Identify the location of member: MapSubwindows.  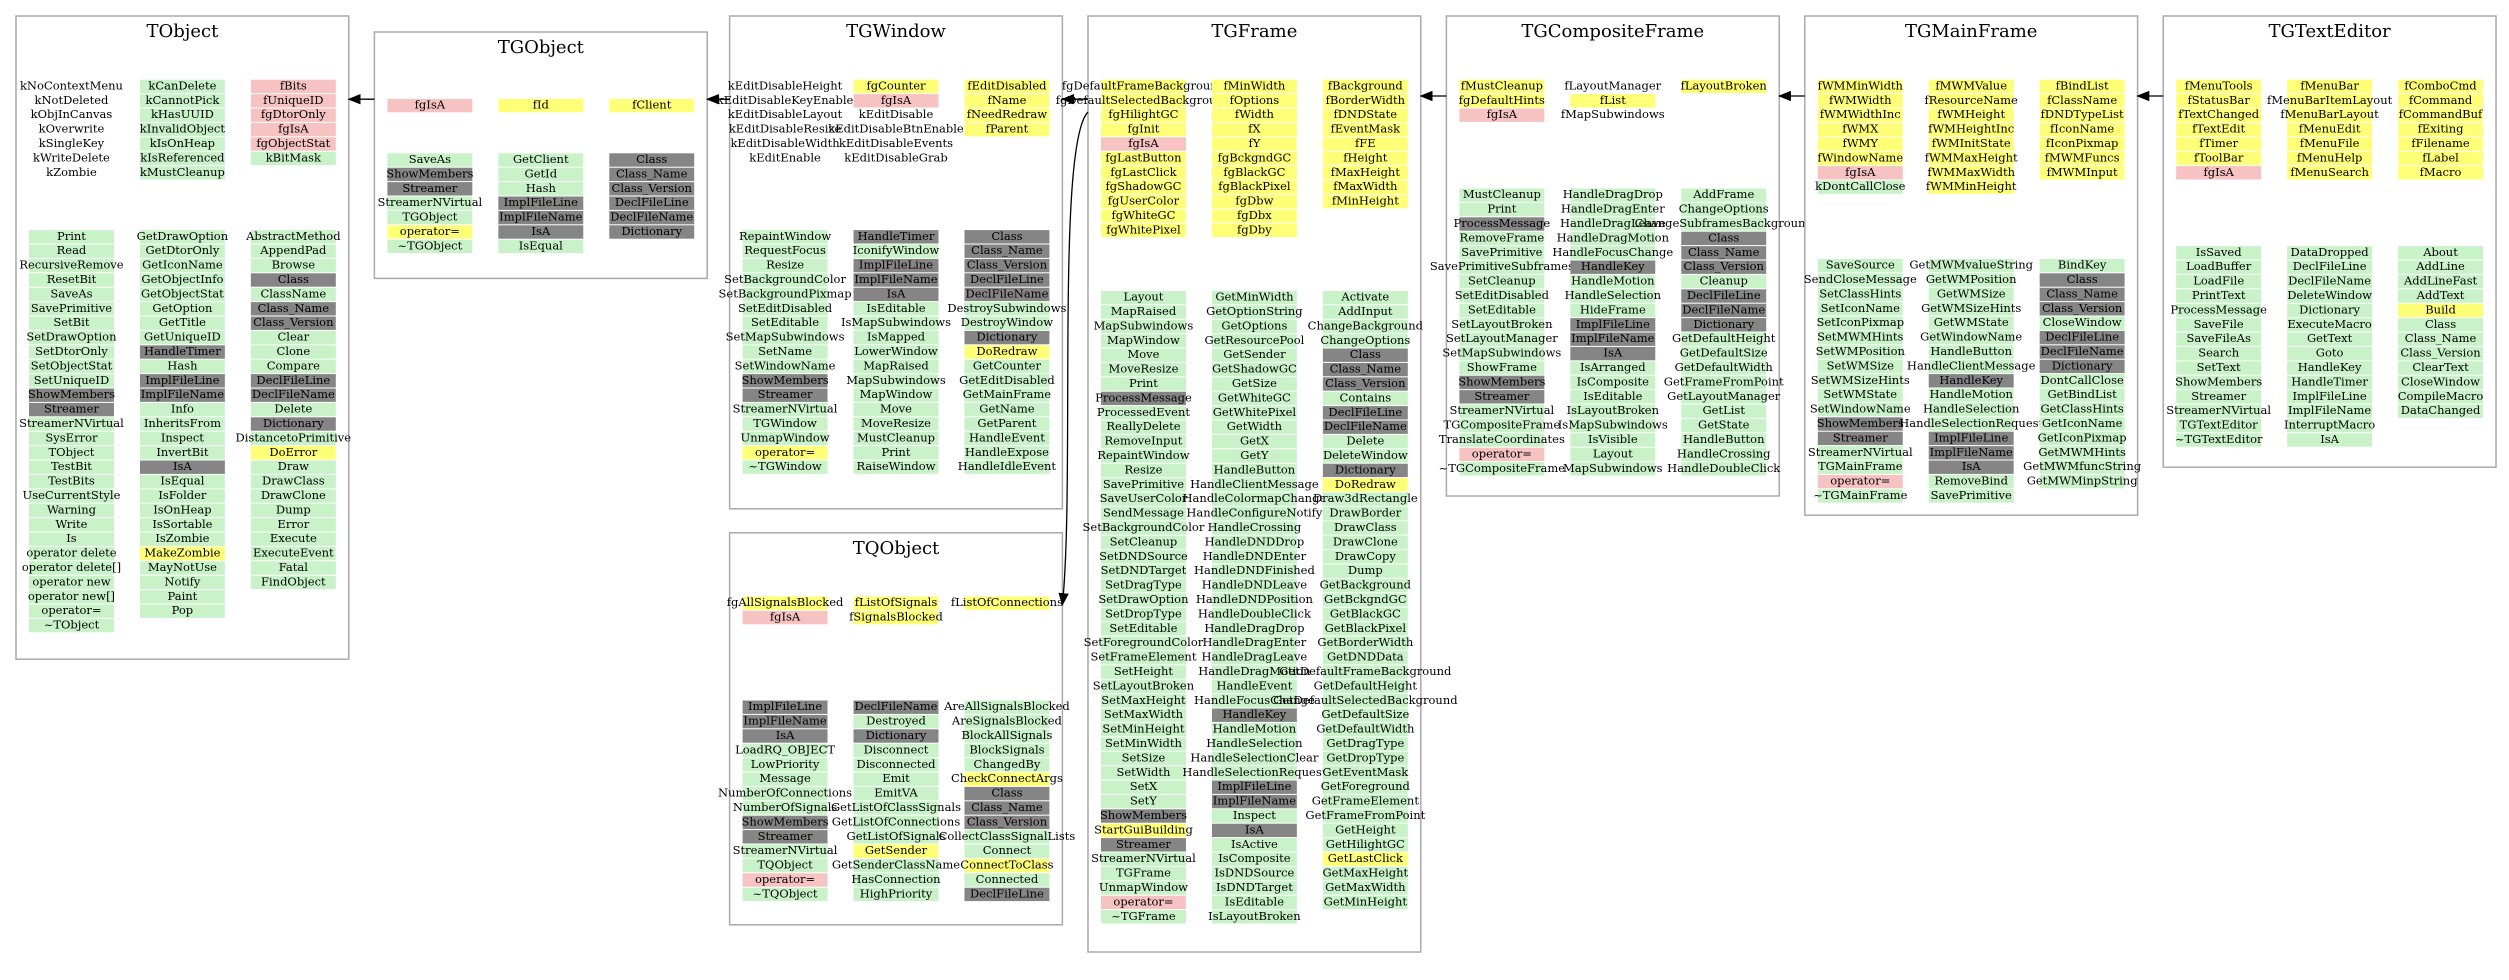
(896, 380).